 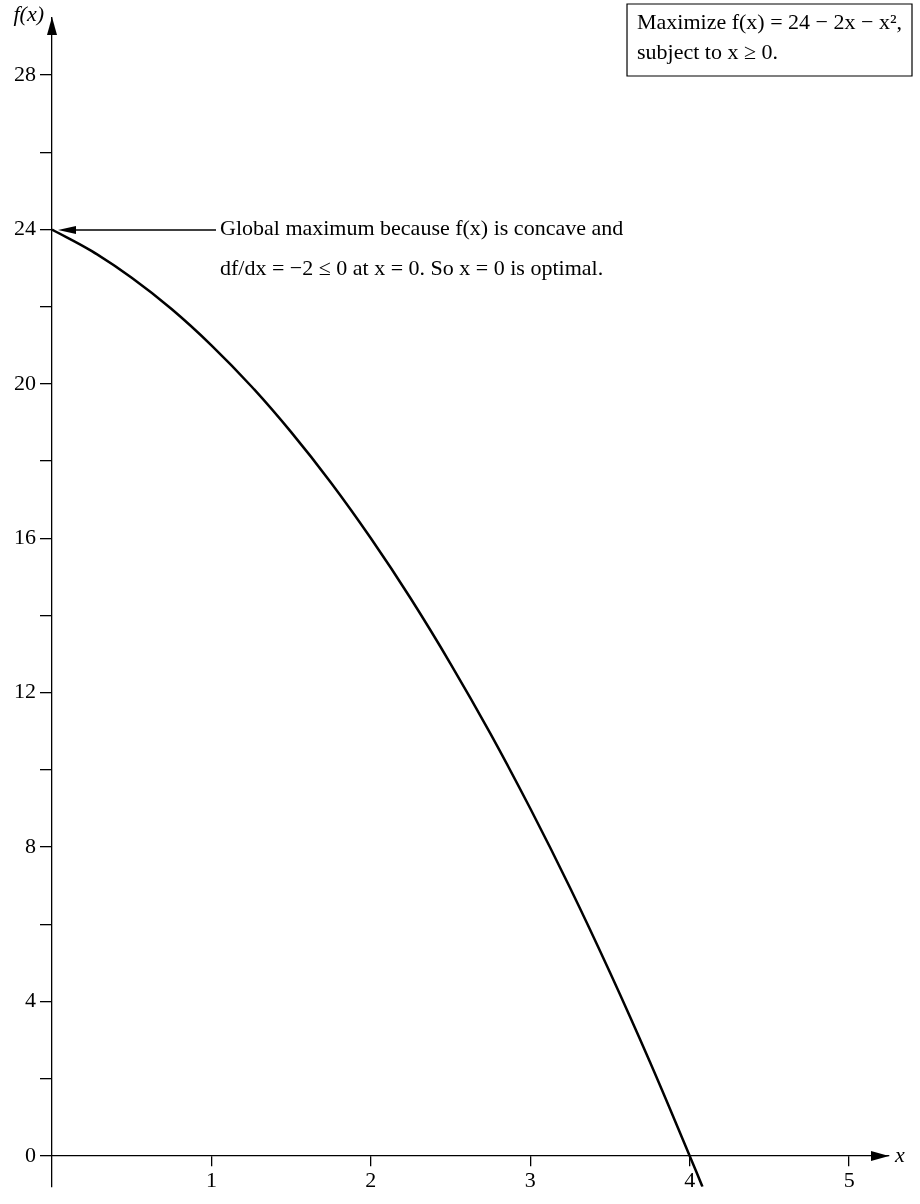 What do you see at coordinates (25, 73) in the screenshot?
I see `y-tick-label: 28` at bounding box center [25, 73].